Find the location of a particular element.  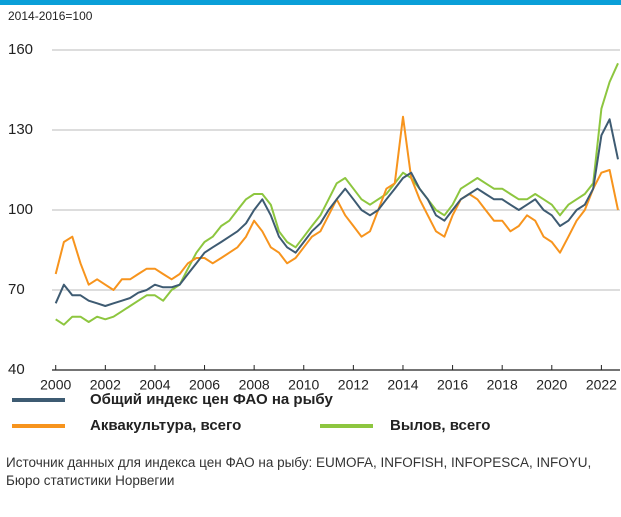

x-tick-label: 2020 is located at coordinates (551, 385).